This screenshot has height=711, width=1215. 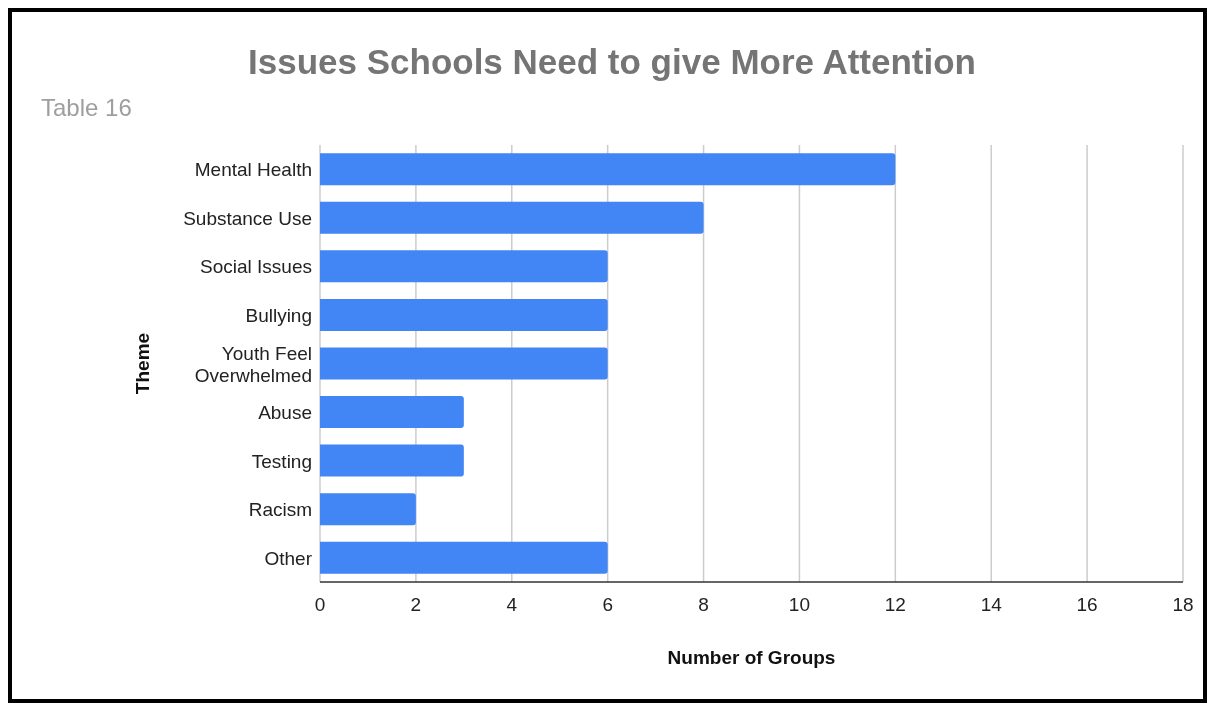 I want to click on x-tick-label: 14, so click(x=991, y=605).